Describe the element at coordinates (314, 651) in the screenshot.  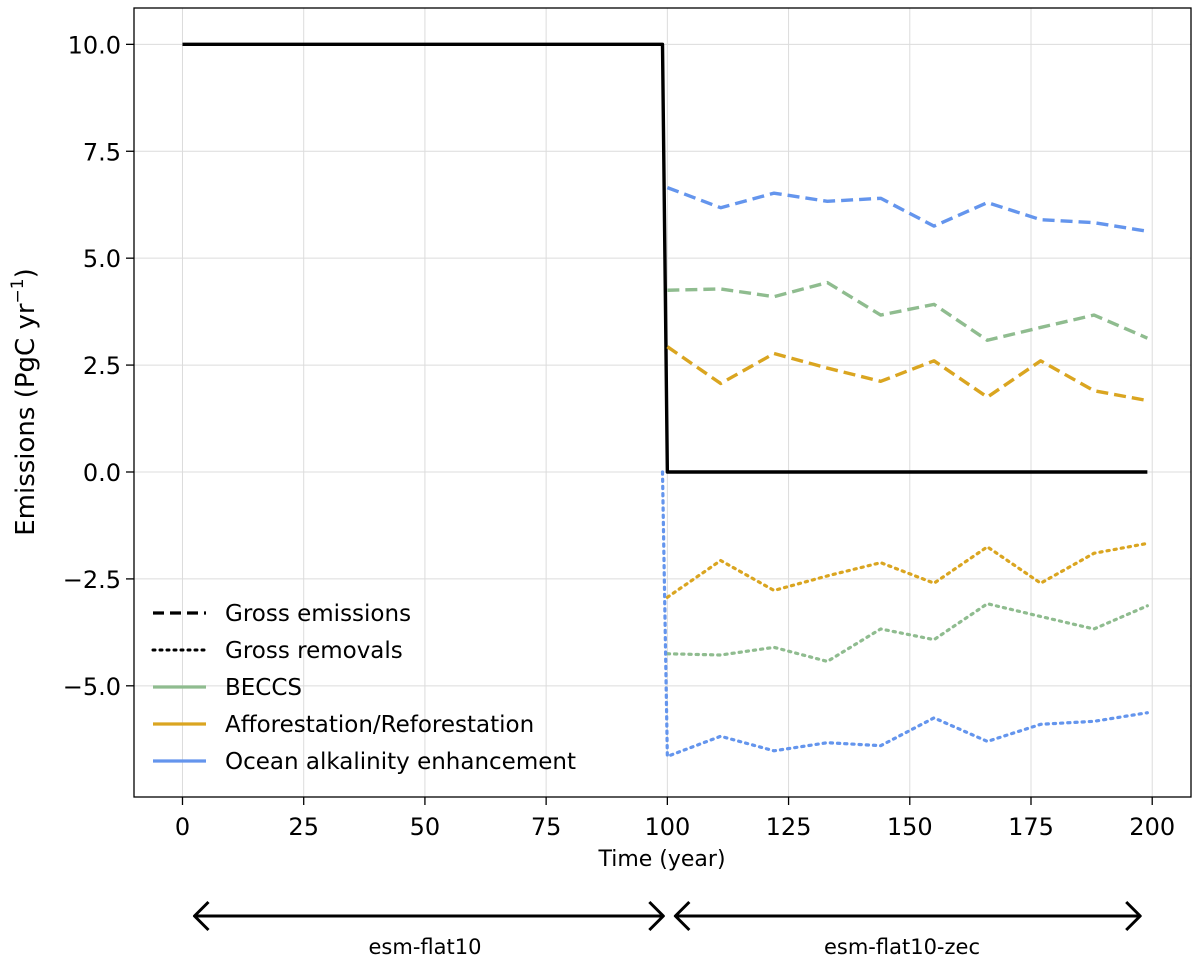
I see `legend-label-gross-removals: Gross removals` at that location.